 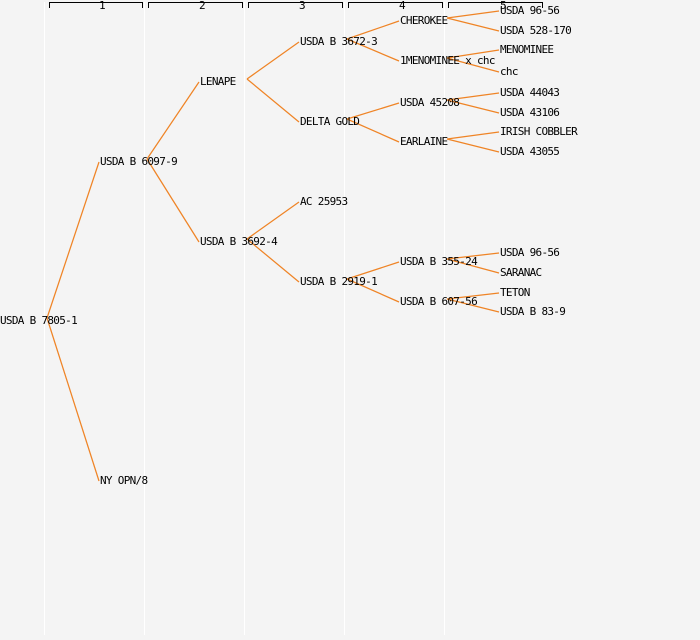 What do you see at coordinates (73, 399) in the screenshot?
I see `pedigree-edge-usda-b-7805-1--ny-opn-8` at bounding box center [73, 399].